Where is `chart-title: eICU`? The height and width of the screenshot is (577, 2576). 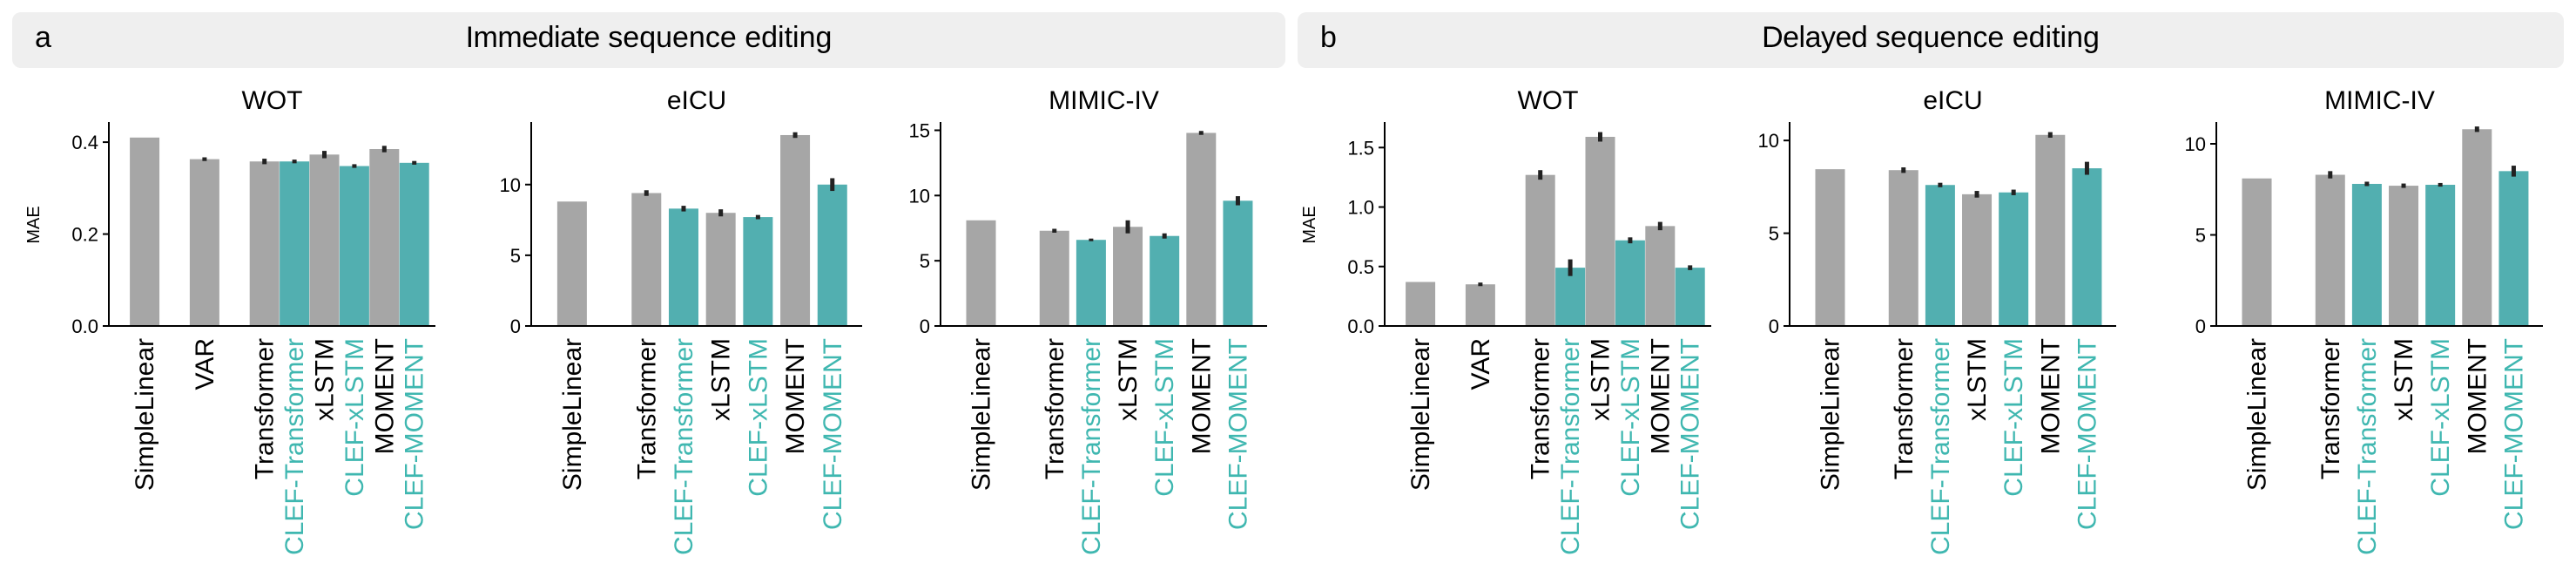
chart-title: eICU is located at coordinates (697, 100).